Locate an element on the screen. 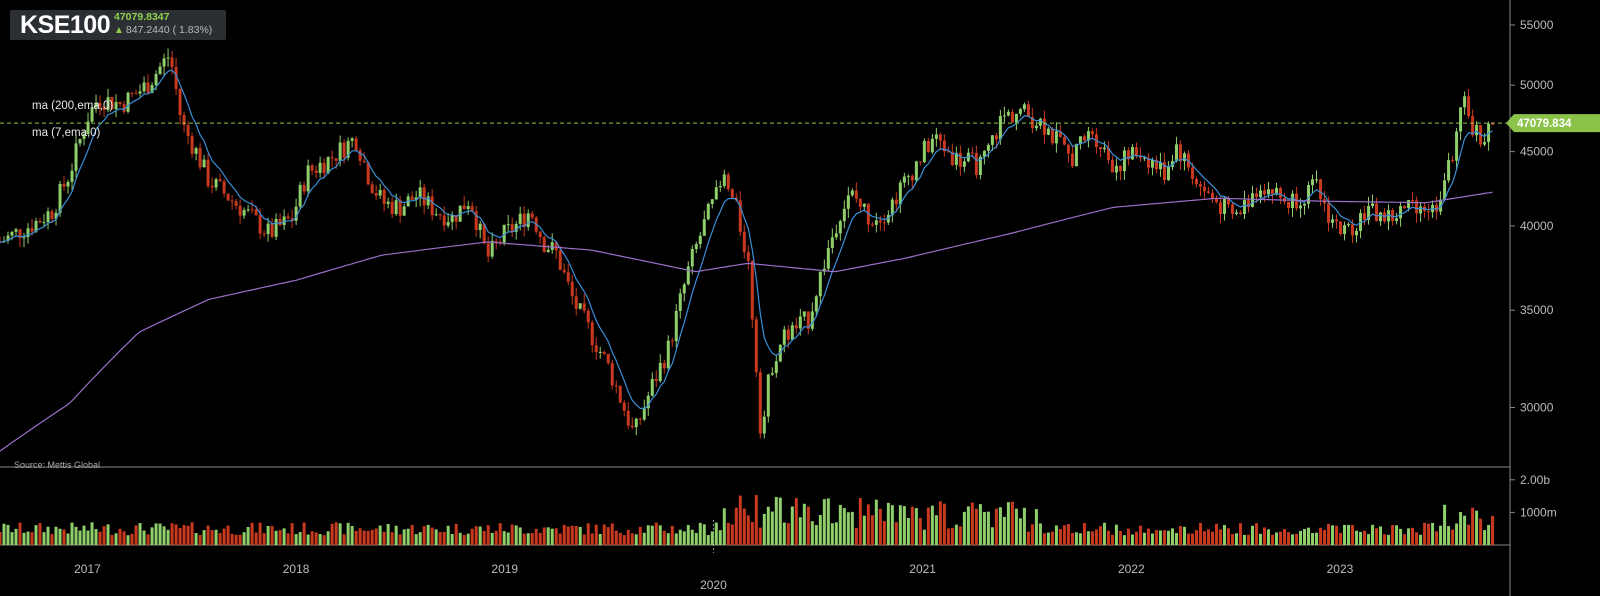  ticker-symbol: KSE100 is located at coordinates (65, 25).